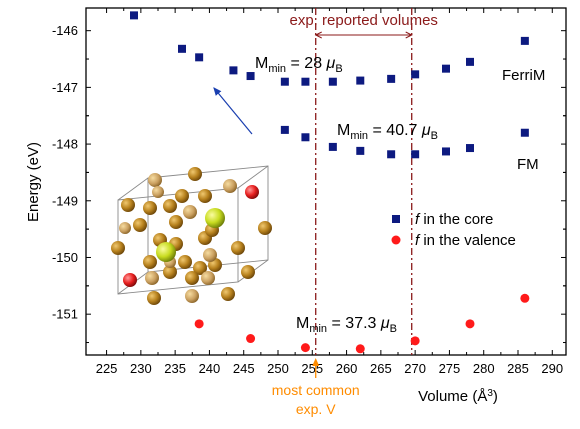 This screenshot has height=429, width=580. I want to click on y-tick-label: -147, so click(65, 87).